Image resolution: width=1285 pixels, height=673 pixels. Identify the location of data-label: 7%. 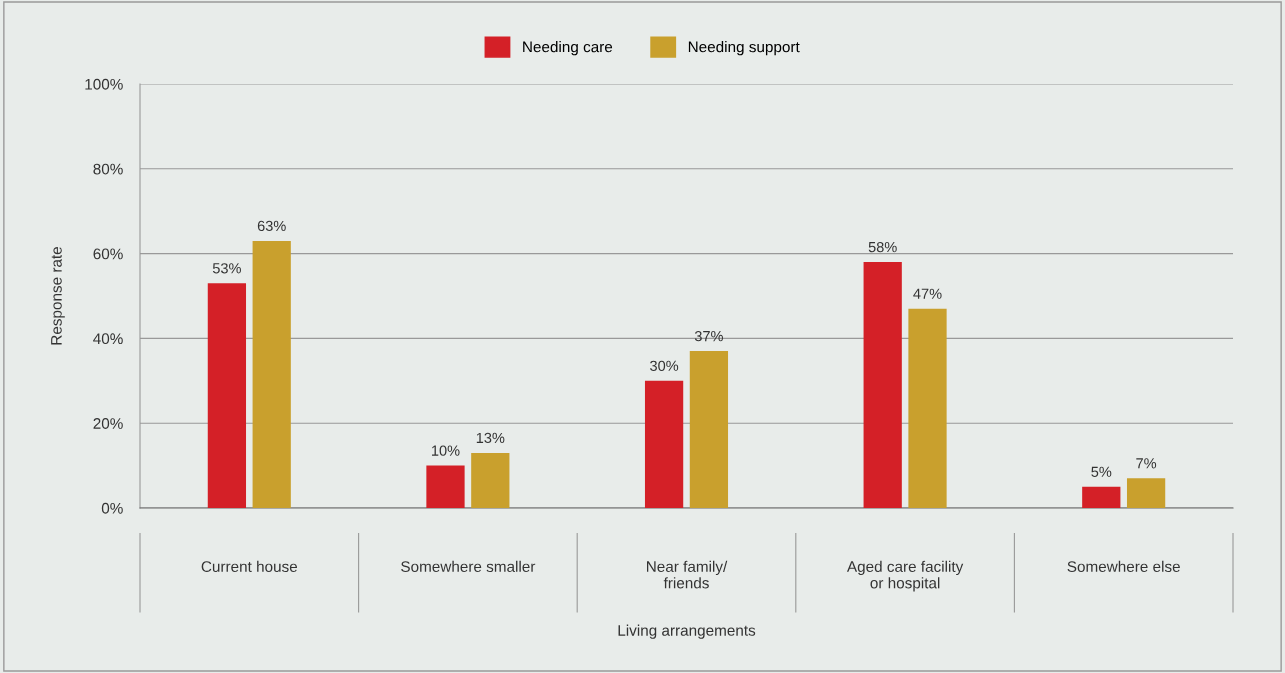
(1146, 463).